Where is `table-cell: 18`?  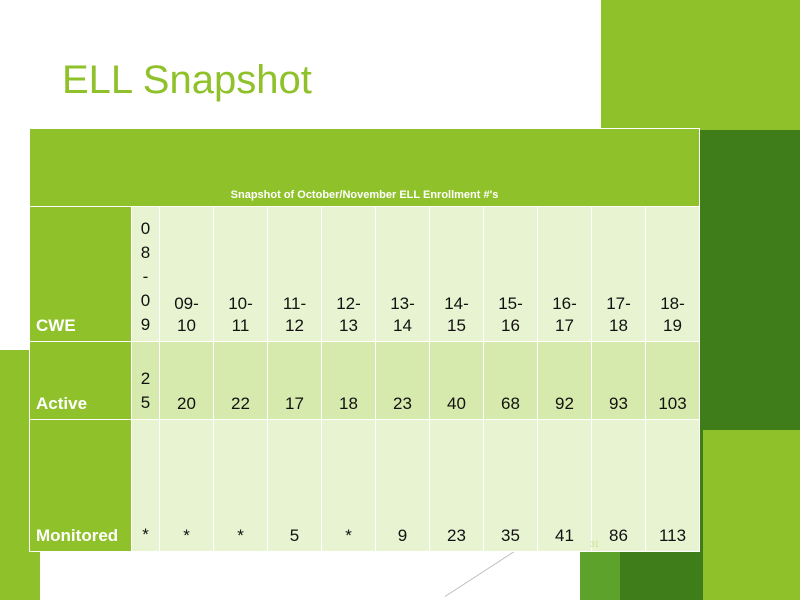
table-cell: 18 is located at coordinates (348, 380).